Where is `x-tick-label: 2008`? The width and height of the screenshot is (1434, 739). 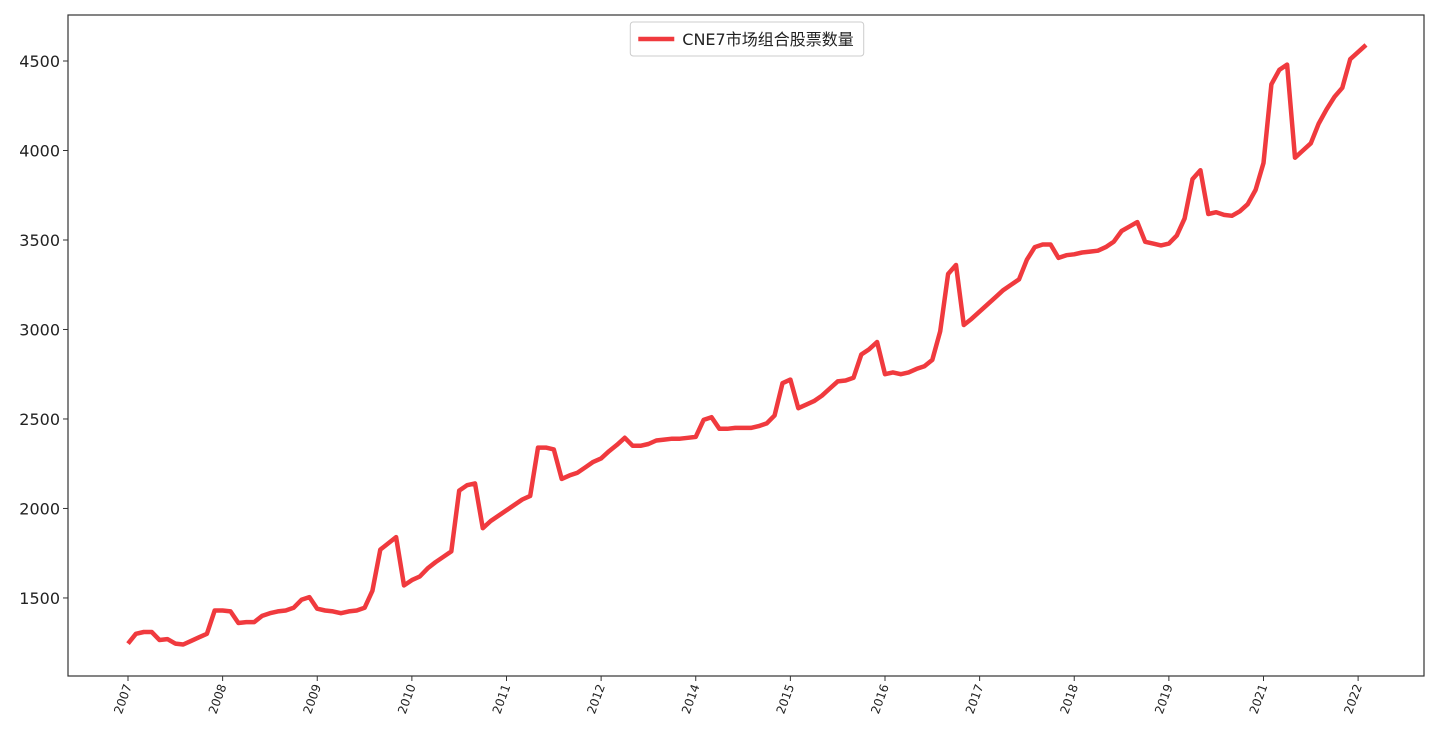
x-tick-label: 2008 is located at coordinates (218, 698).